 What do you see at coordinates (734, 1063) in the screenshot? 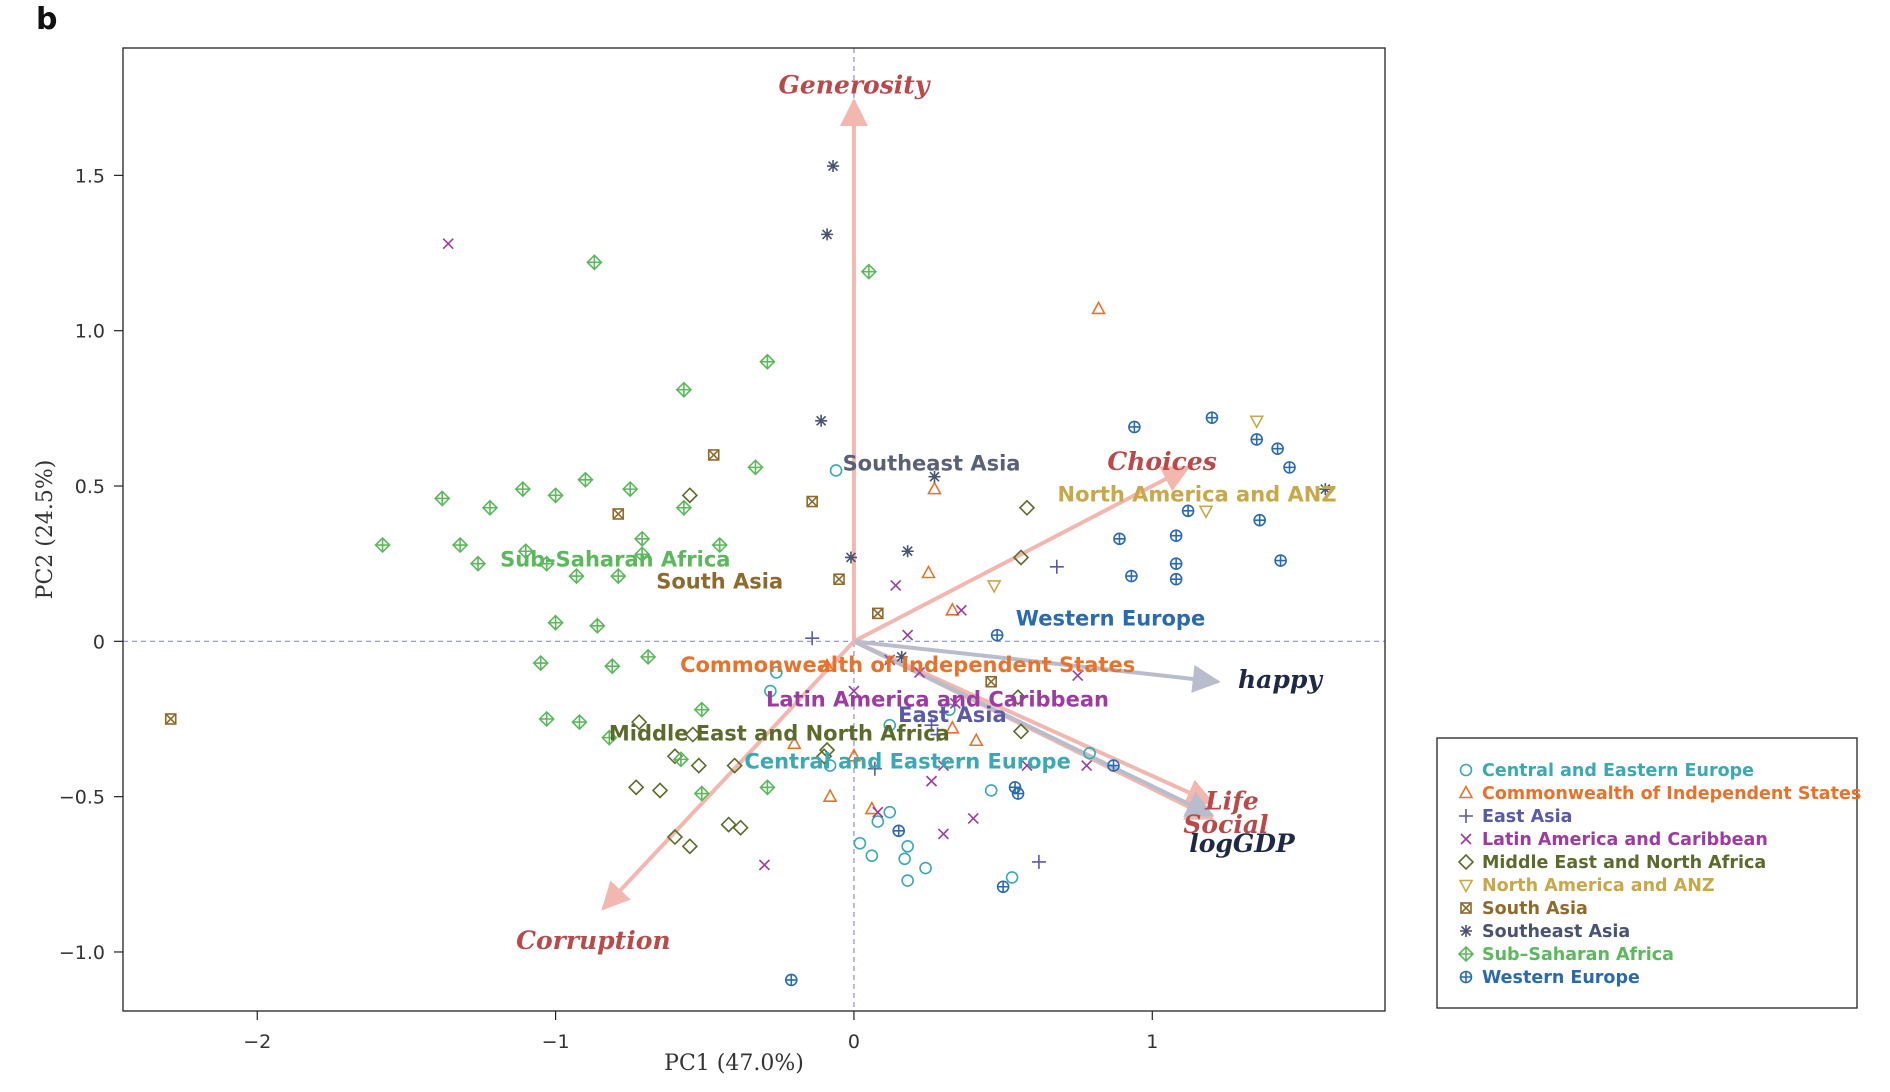
I see `x-axis-title: PC1 (47.0%)` at bounding box center [734, 1063].